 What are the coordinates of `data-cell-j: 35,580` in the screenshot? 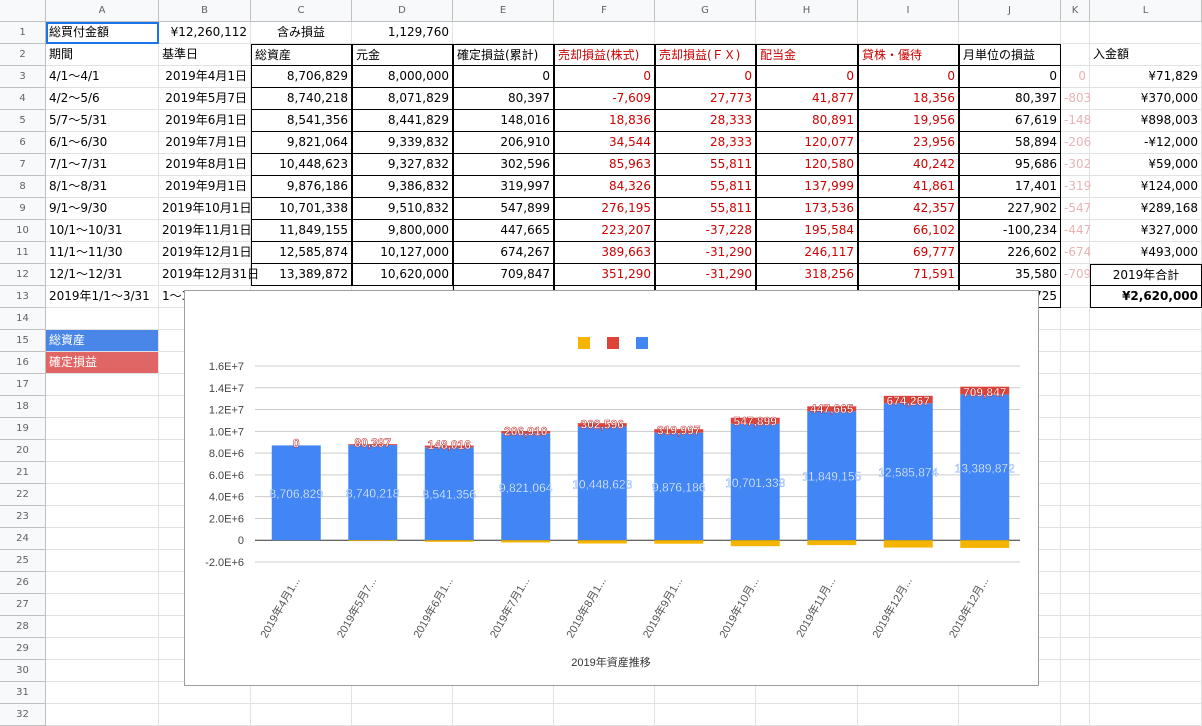 It's located at (1010, 275).